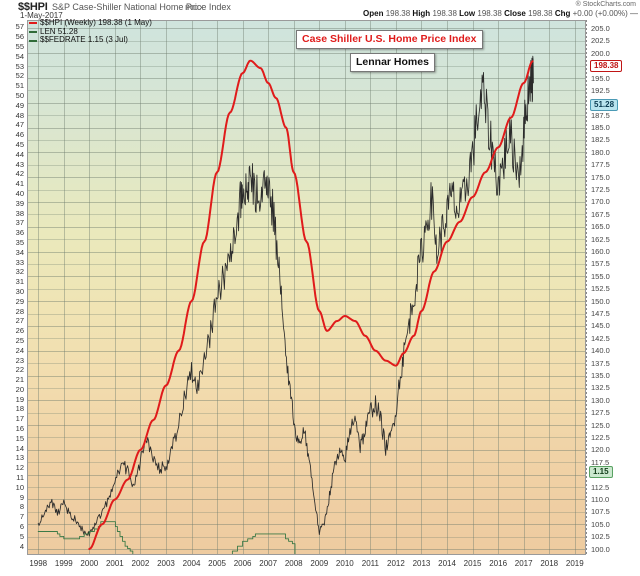 This screenshot has height=576, width=640. Describe the element at coordinates (604, 105) in the screenshot. I see `price-flag-len: 51.28` at that location.